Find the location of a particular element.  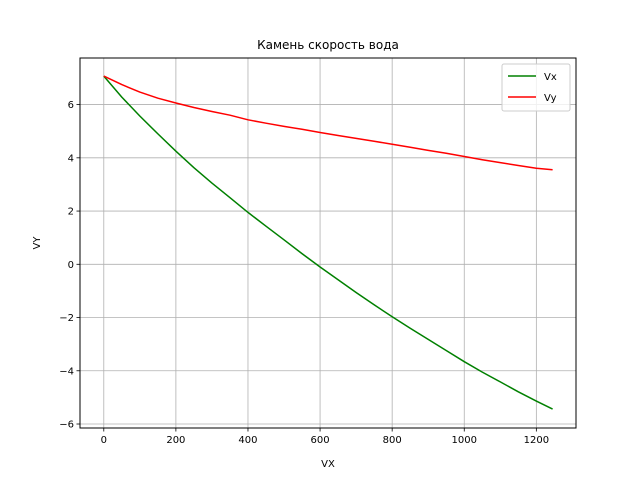

series-line-vy is located at coordinates (328, 123).